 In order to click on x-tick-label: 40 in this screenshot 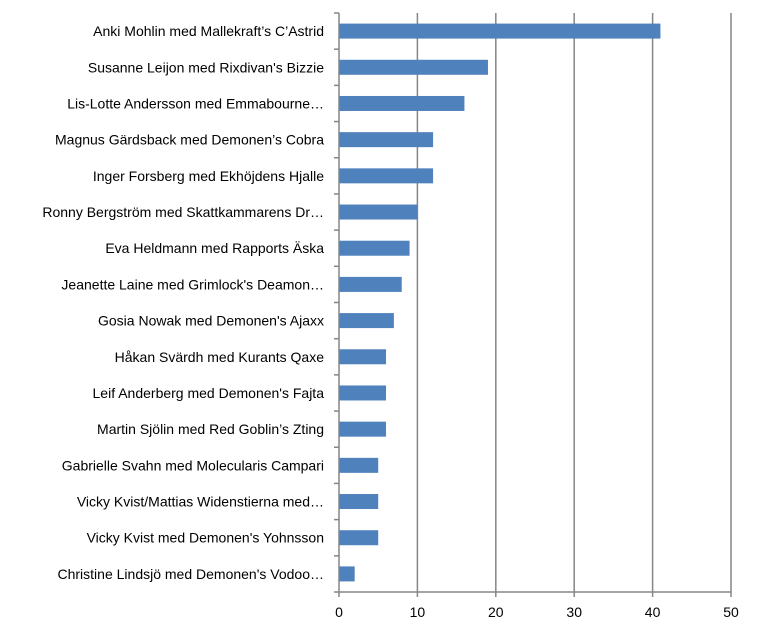, I will do `click(653, 612)`.